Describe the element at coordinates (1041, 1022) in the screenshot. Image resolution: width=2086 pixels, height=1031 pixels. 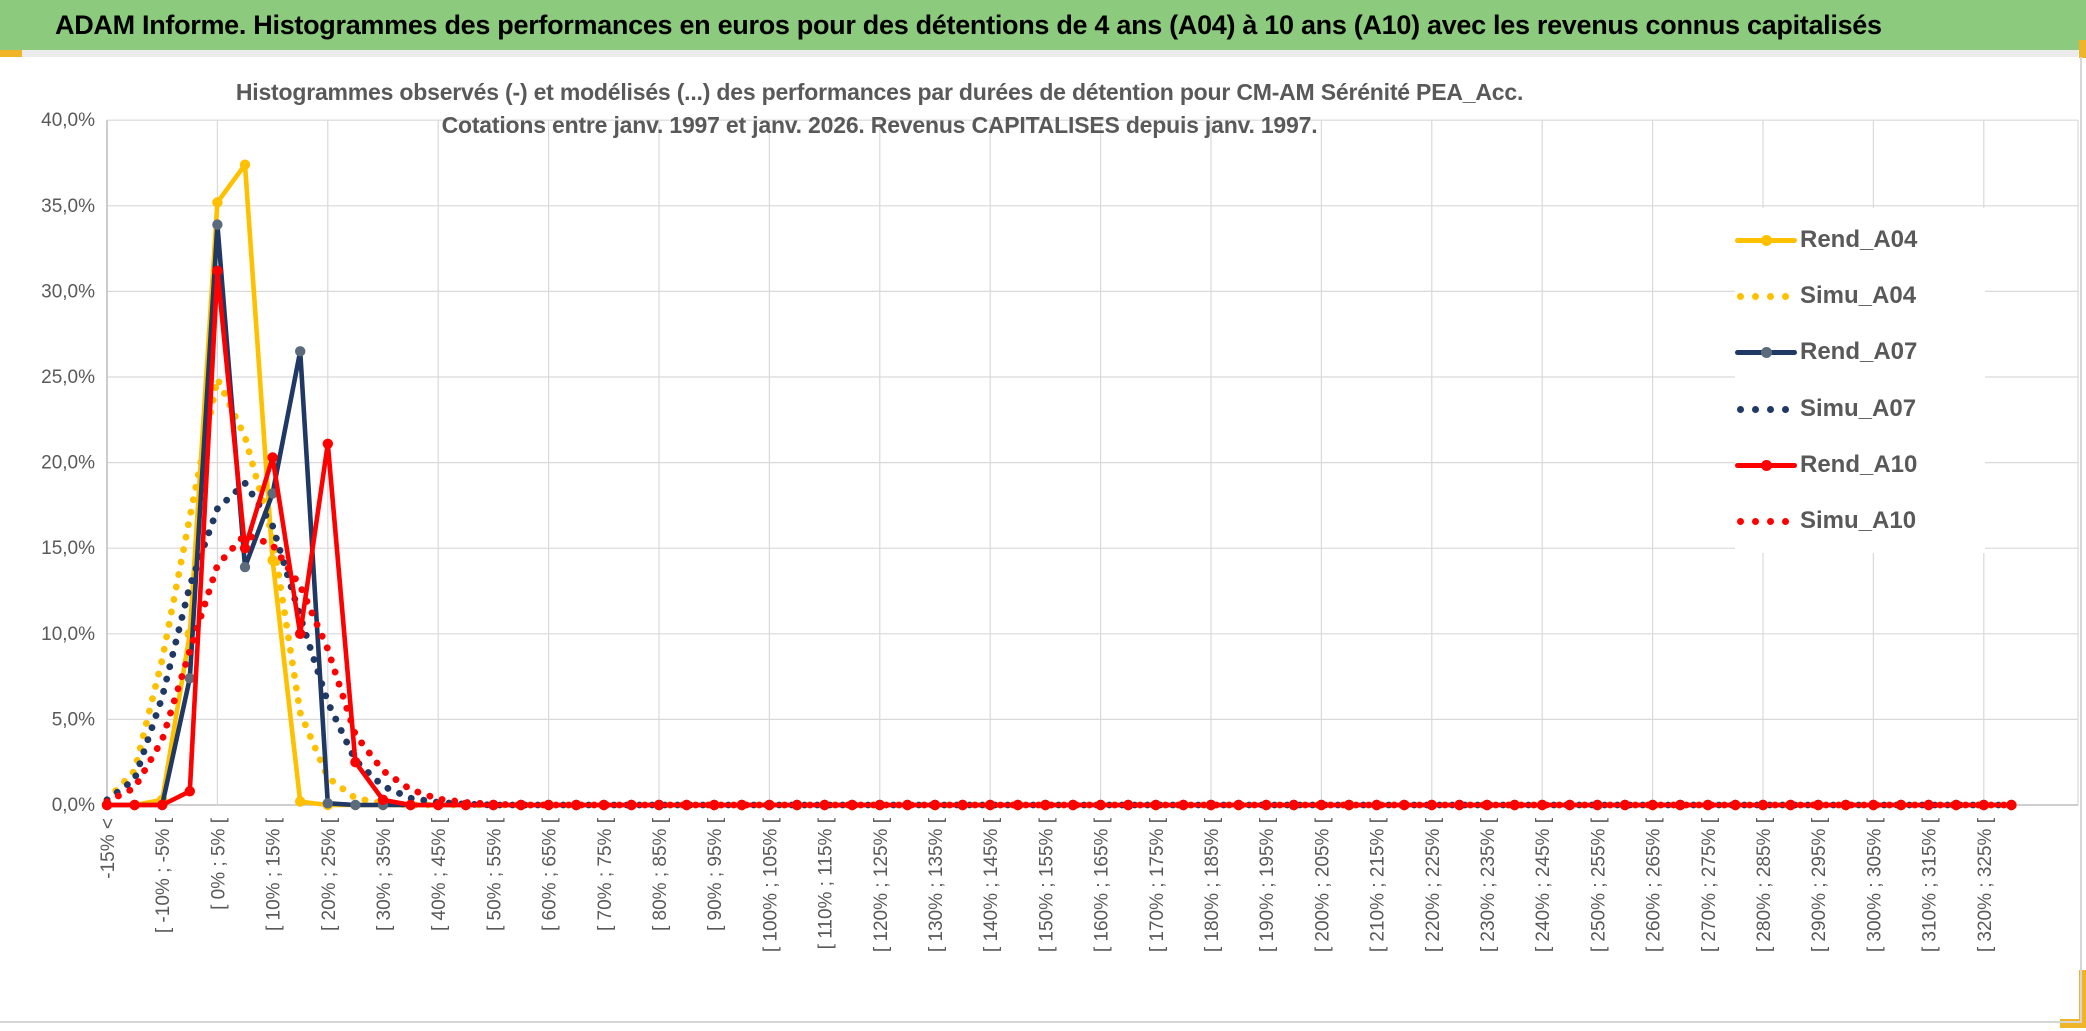
I see `chart-bottom-border` at that location.